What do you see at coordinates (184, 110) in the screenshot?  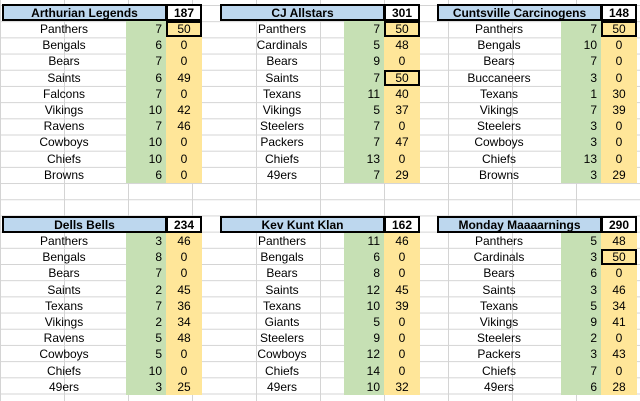 I see `points-cell: 42` at bounding box center [184, 110].